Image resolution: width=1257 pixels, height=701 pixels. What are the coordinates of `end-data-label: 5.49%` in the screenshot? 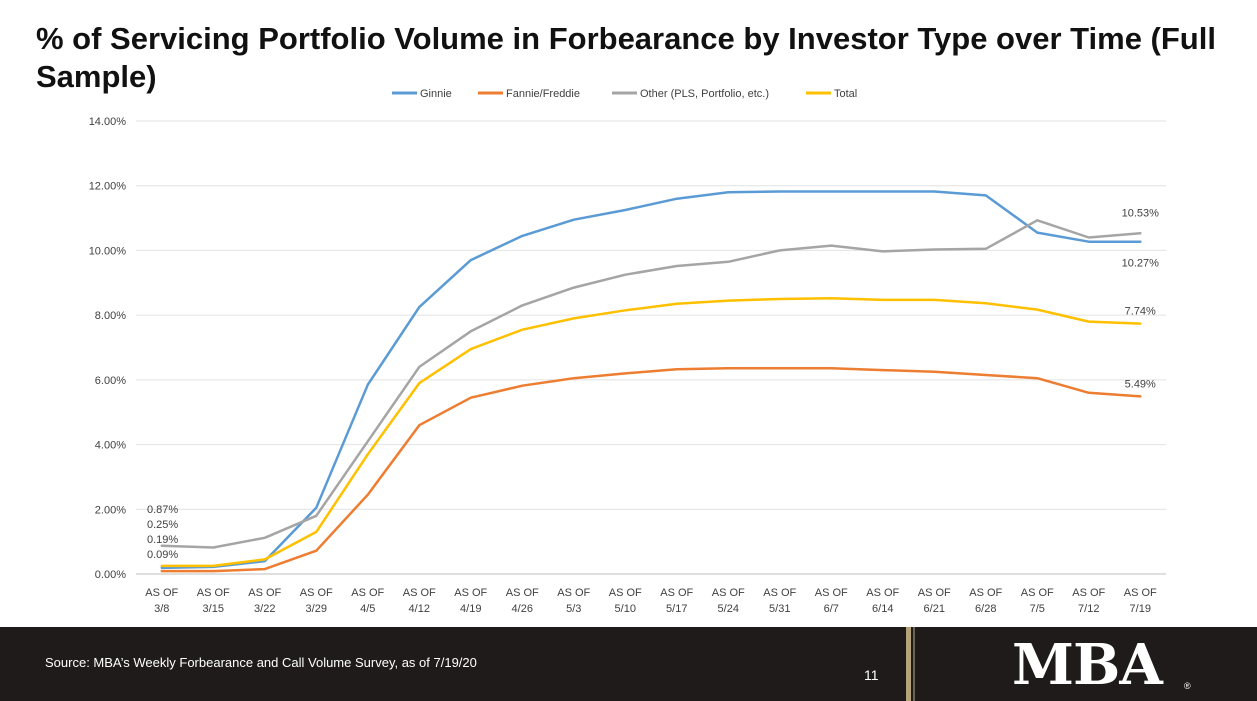 It's located at (1140, 384).